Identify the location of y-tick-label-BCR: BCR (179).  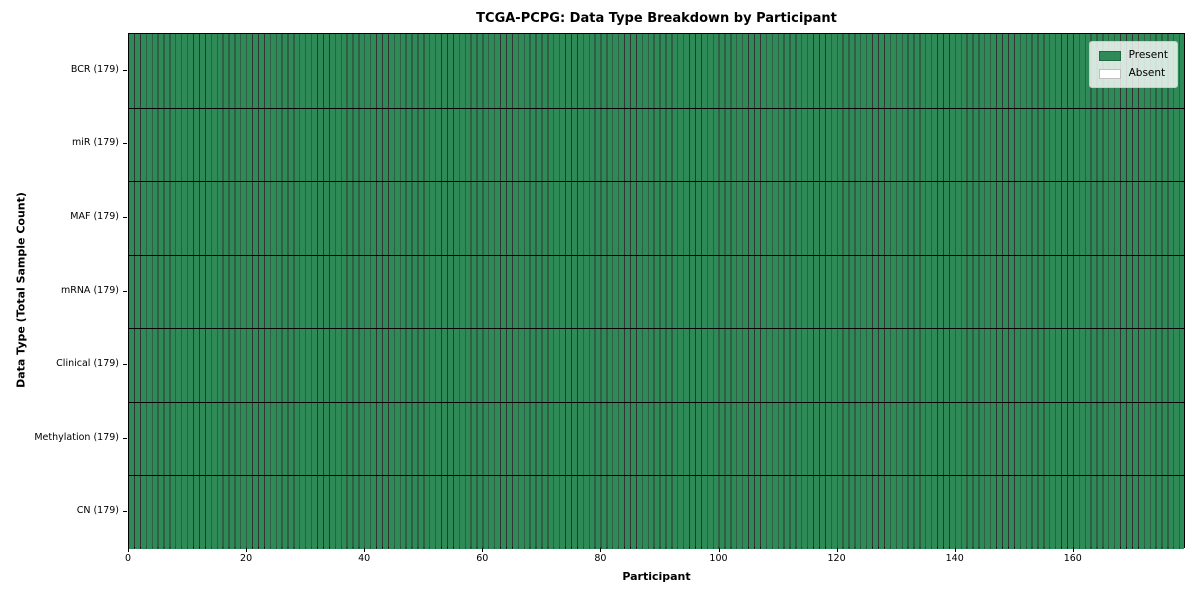
(94, 69).